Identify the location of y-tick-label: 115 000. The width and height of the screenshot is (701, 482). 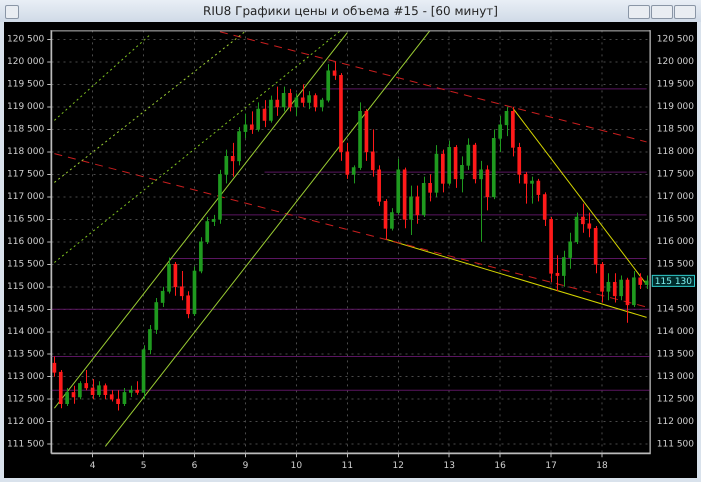
(25, 287).